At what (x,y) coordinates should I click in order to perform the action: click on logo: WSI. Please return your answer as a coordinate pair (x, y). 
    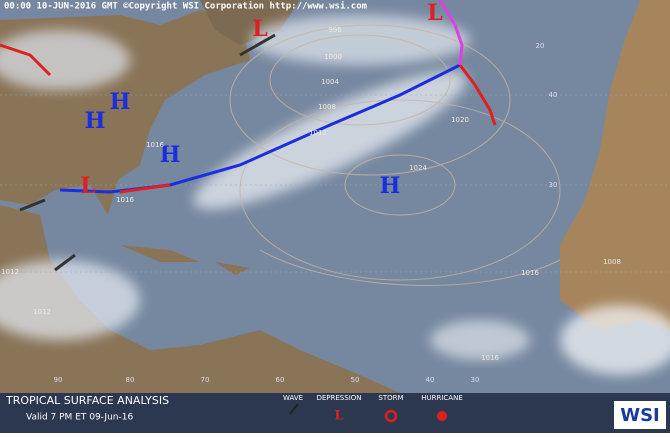
    Looking at the image, I should click on (640, 415).